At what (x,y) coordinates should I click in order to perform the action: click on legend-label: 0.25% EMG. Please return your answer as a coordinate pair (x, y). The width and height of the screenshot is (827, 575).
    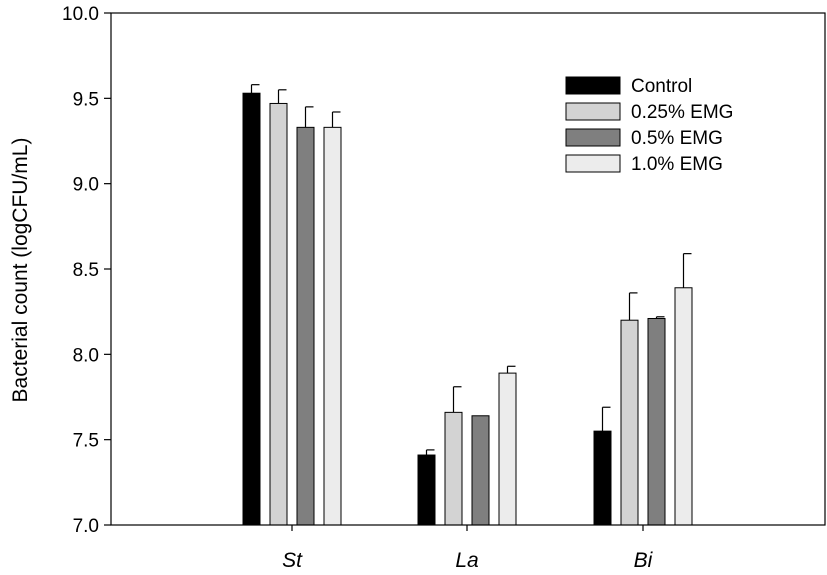
    Looking at the image, I should click on (682, 112).